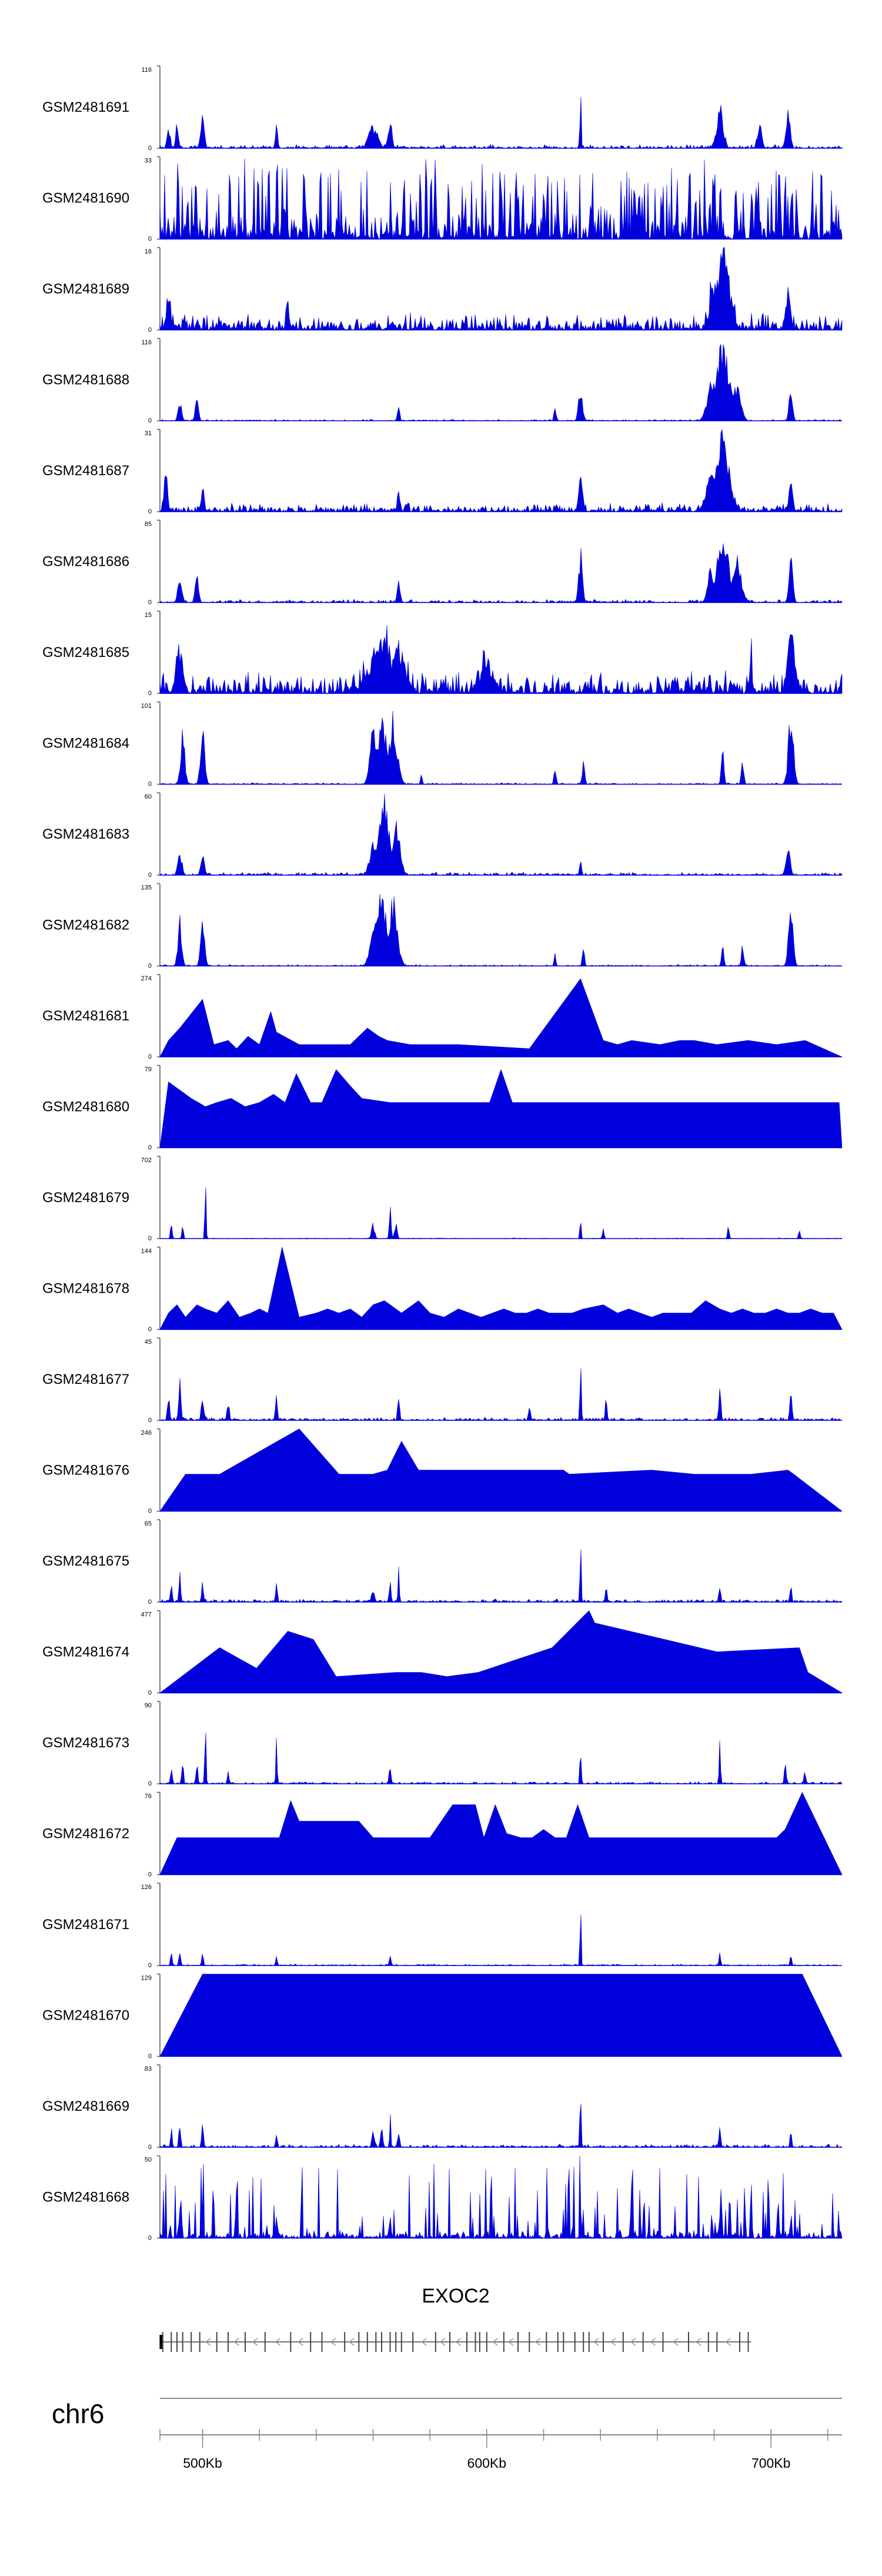 Image resolution: width=882 pixels, height=2576 pixels. Describe the element at coordinates (442, 1834) in the screenshot. I see `track-GSM2481672: GSM2481672 76 0` at that location.